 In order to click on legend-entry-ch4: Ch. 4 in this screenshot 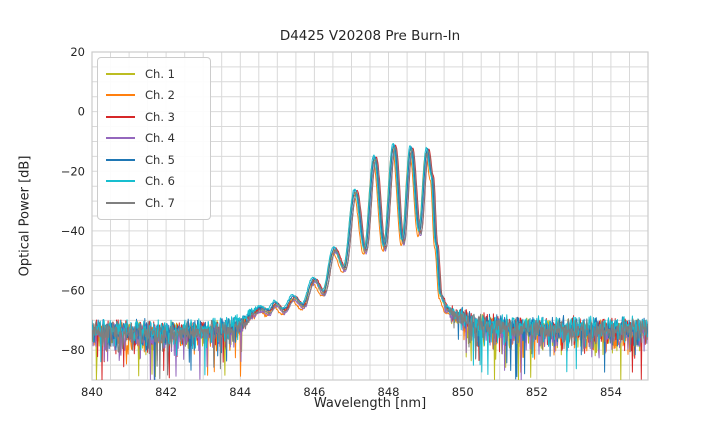, I will do `click(154, 139)`.